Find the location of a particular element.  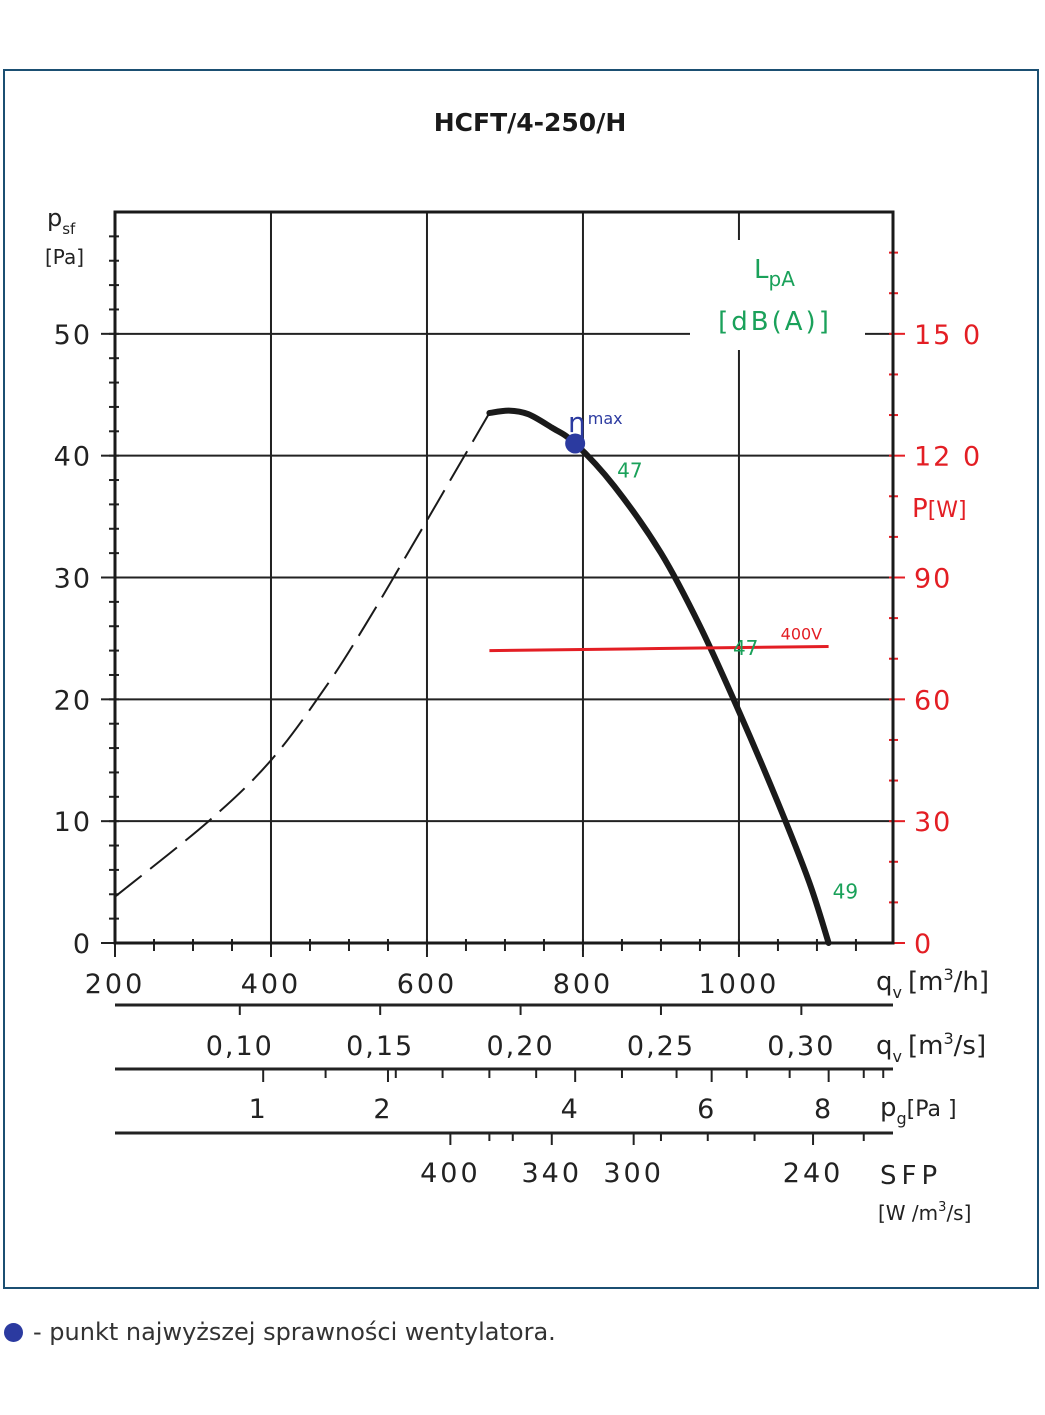

m3s-tick-label: 0,20 is located at coordinates (521, 1046).